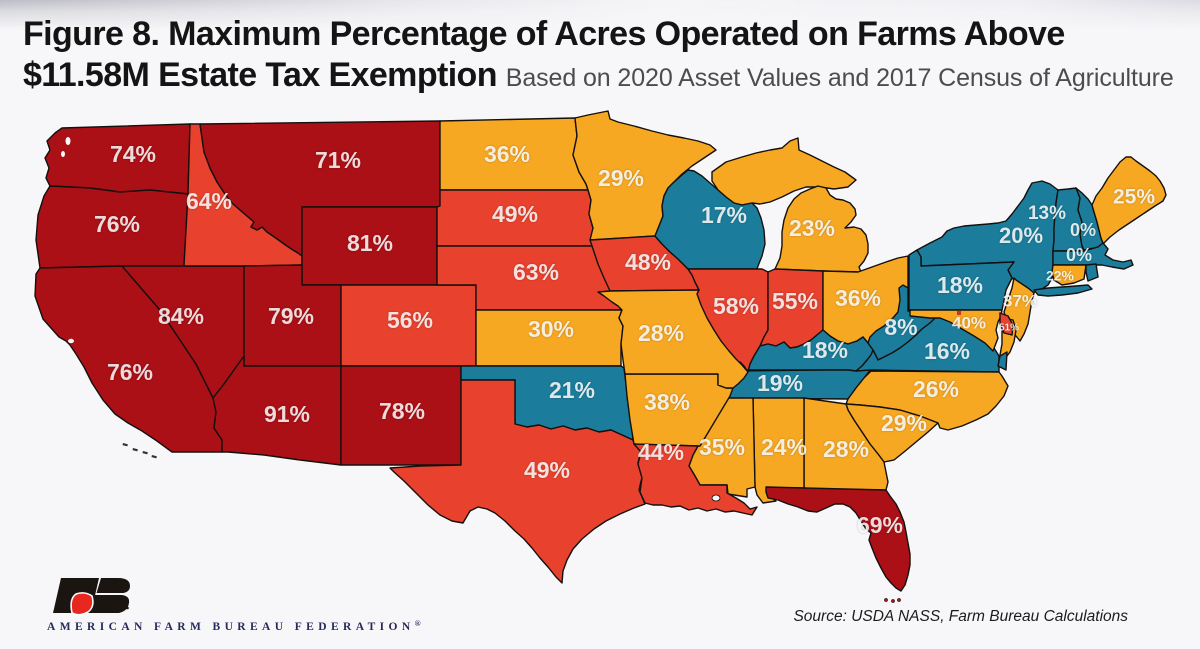 Image resolution: width=1200 pixels, height=649 pixels. What do you see at coordinates (724, 215) in the screenshot?
I see `svg-text: 17%` at bounding box center [724, 215].